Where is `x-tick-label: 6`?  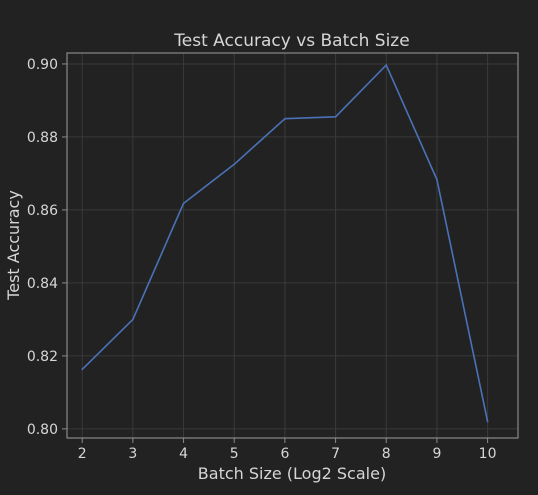 x-tick-label: 6 is located at coordinates (284, 454).